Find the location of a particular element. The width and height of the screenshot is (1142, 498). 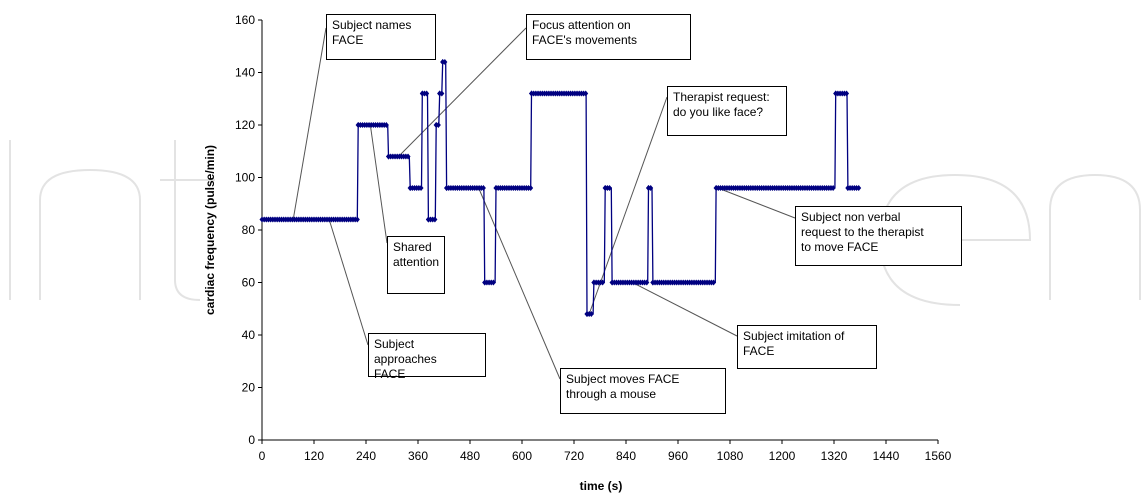

callout-text: through a mouse is located at coordinates (611, 394).